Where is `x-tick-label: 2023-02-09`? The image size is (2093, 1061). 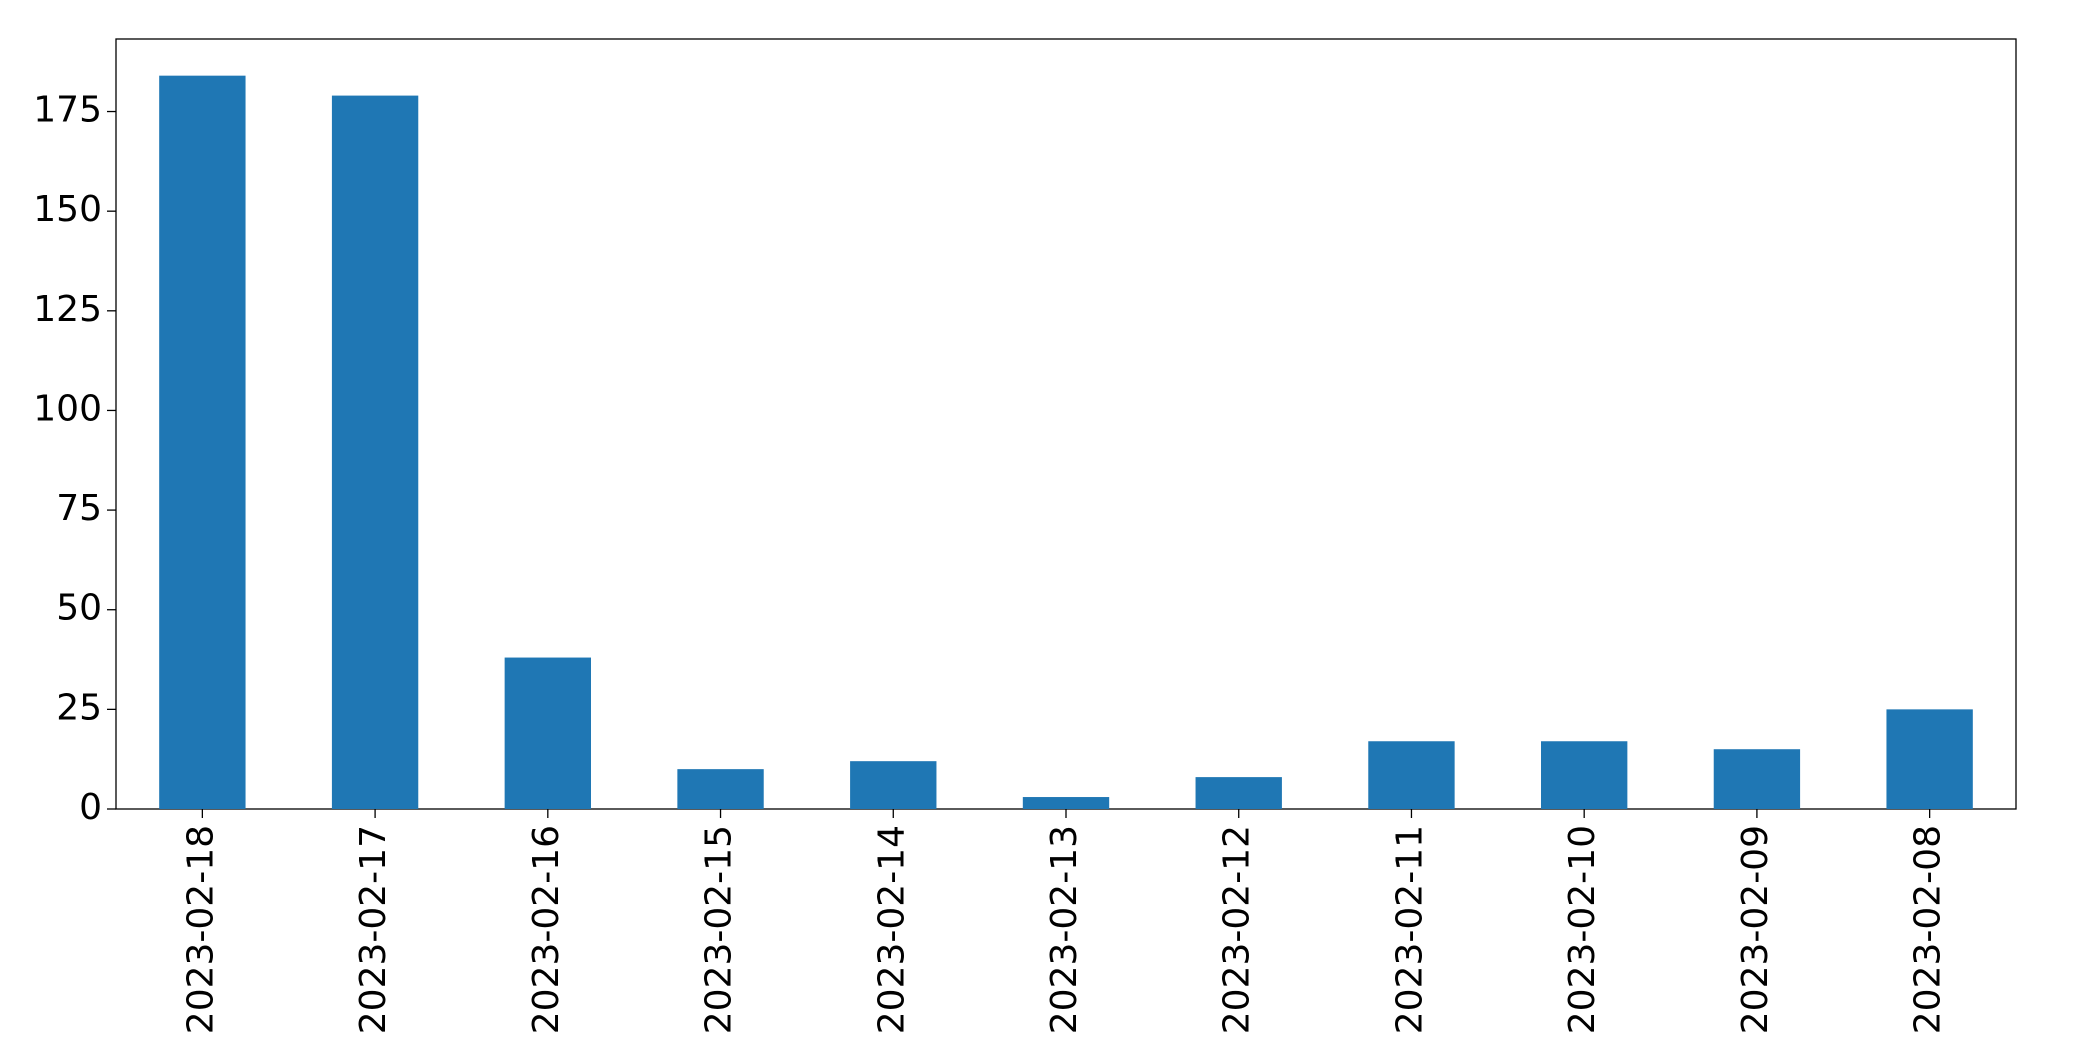 x-tick-label: 2023-02-09 is located at coordinates (1755, 929).